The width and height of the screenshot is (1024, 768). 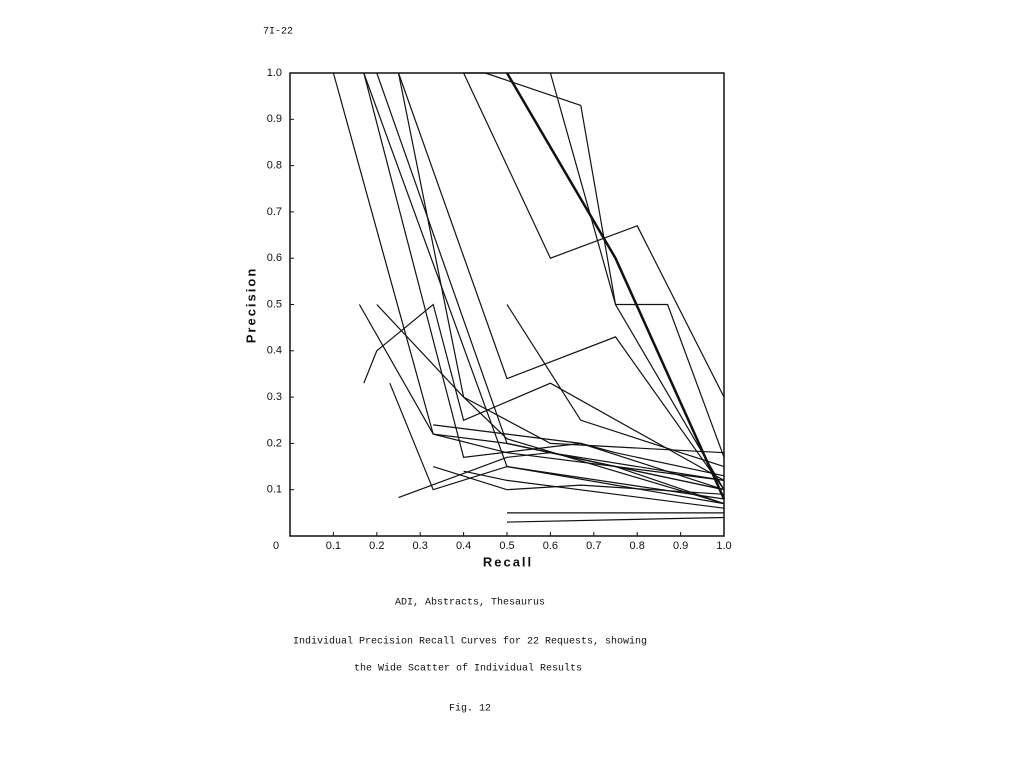 I want to click on x-tick-label: 0.9, so click(x=680, y=546).